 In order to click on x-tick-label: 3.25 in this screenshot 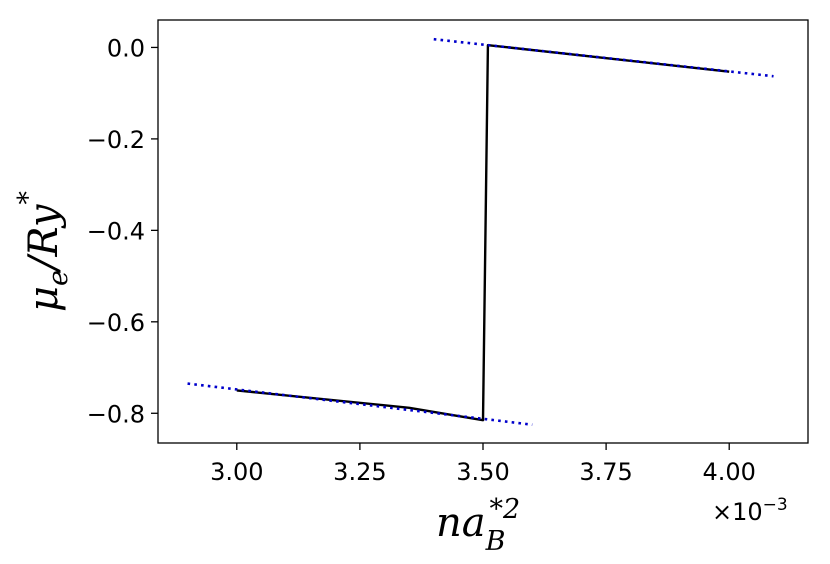, I will do `click(359, 472)`.